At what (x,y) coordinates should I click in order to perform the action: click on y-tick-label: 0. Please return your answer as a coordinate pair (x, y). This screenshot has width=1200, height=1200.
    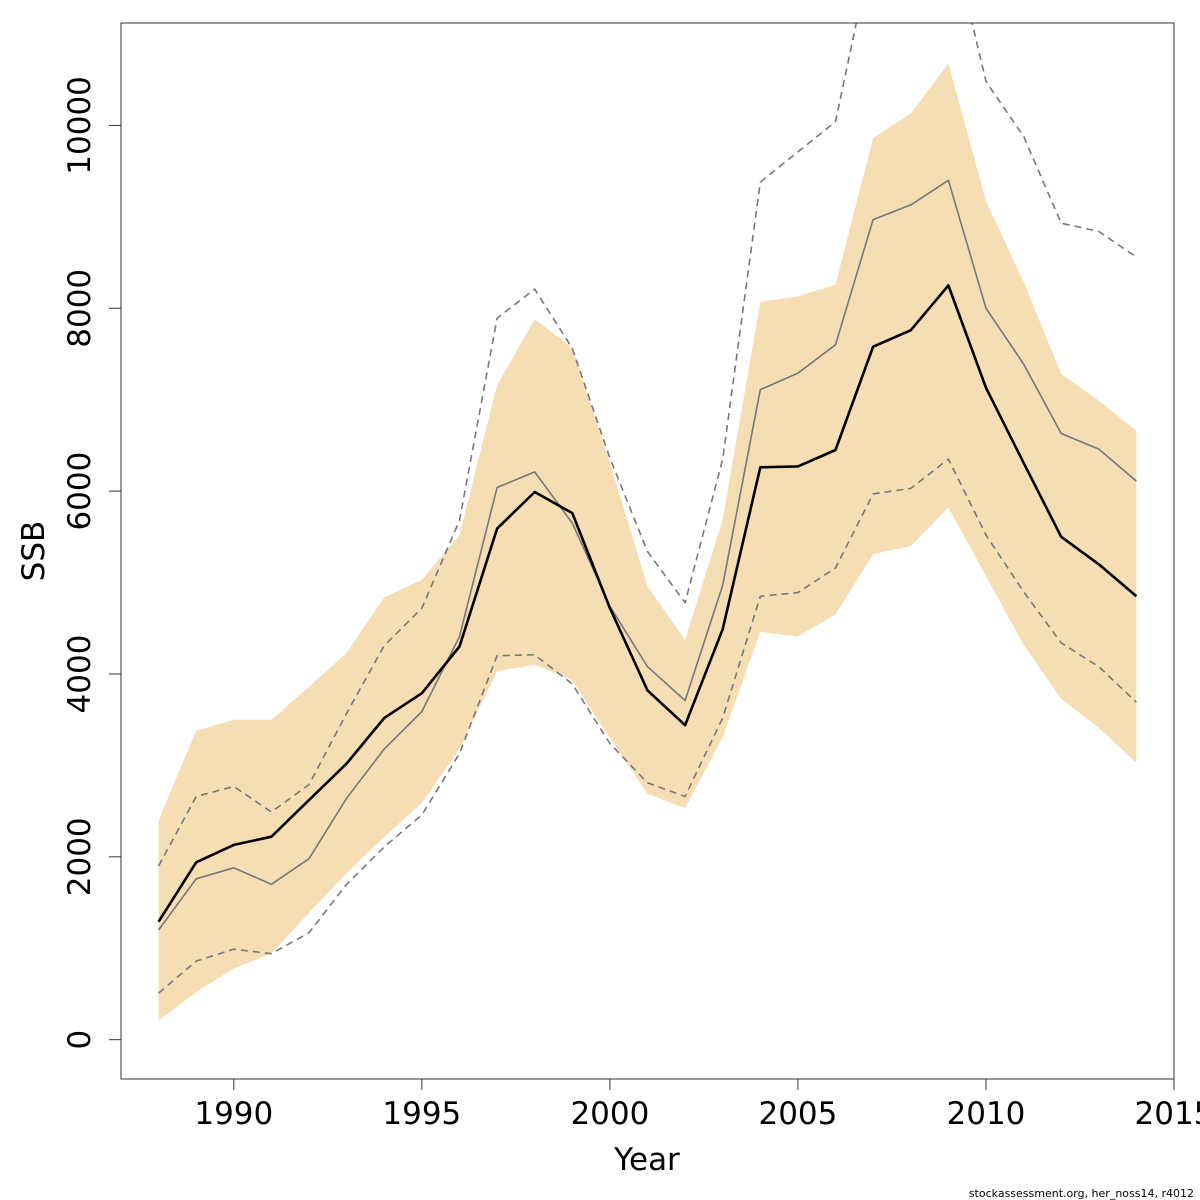
    Looking at the image, I should click on (80, 1040).